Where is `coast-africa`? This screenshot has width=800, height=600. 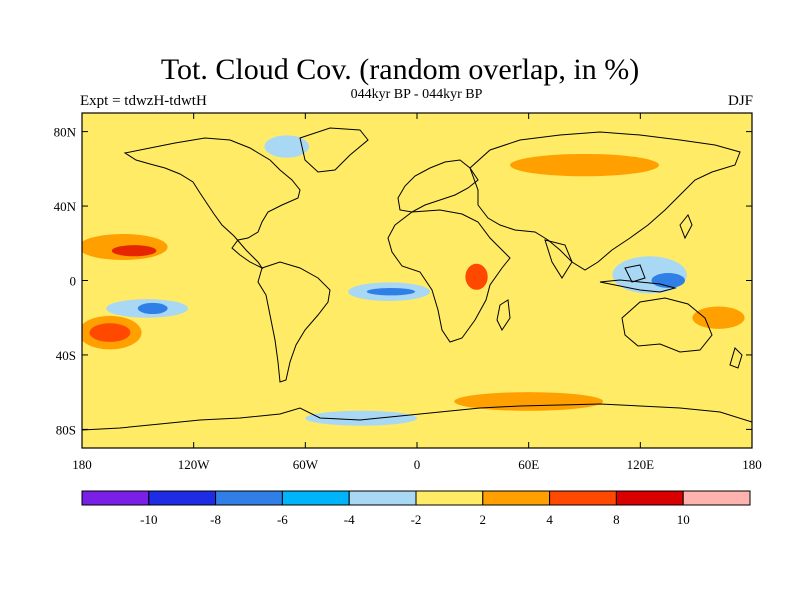 coast-africa is located at coordinates (449, 276).